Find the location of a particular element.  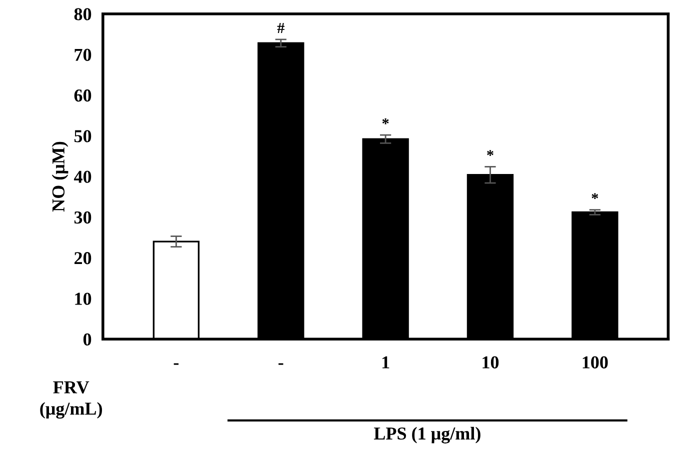

y-tick-label: 80 is located at coordinates (83, 14).